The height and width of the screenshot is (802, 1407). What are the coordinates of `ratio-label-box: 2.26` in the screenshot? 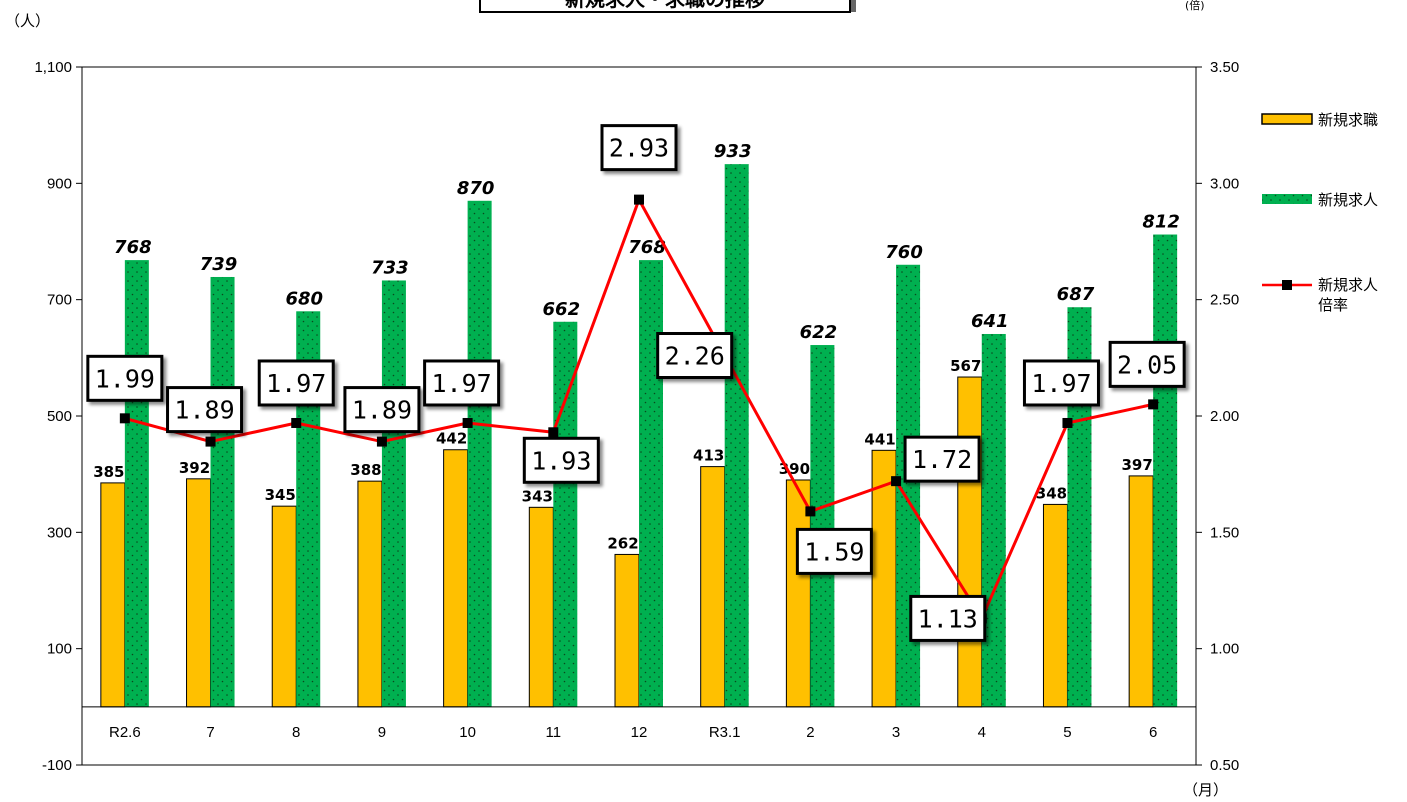 It's located at (695, 356).